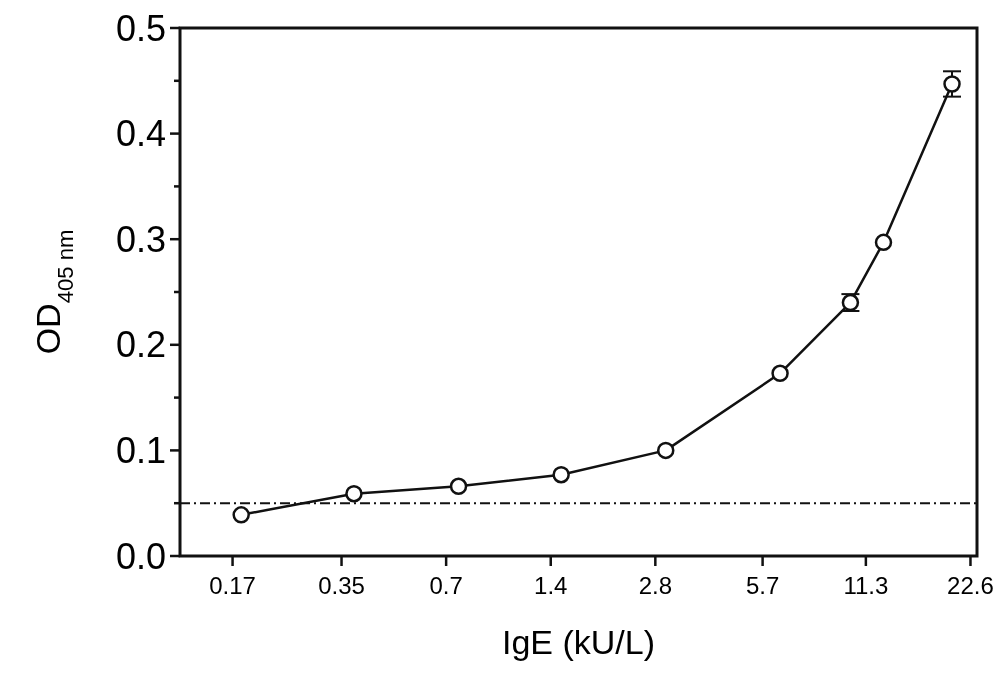 This screenshot has height=676, width=1005. Describe the element at coordinates (140, 134) in the screenshot. I see `y-tick-label: 0.4` at that location.